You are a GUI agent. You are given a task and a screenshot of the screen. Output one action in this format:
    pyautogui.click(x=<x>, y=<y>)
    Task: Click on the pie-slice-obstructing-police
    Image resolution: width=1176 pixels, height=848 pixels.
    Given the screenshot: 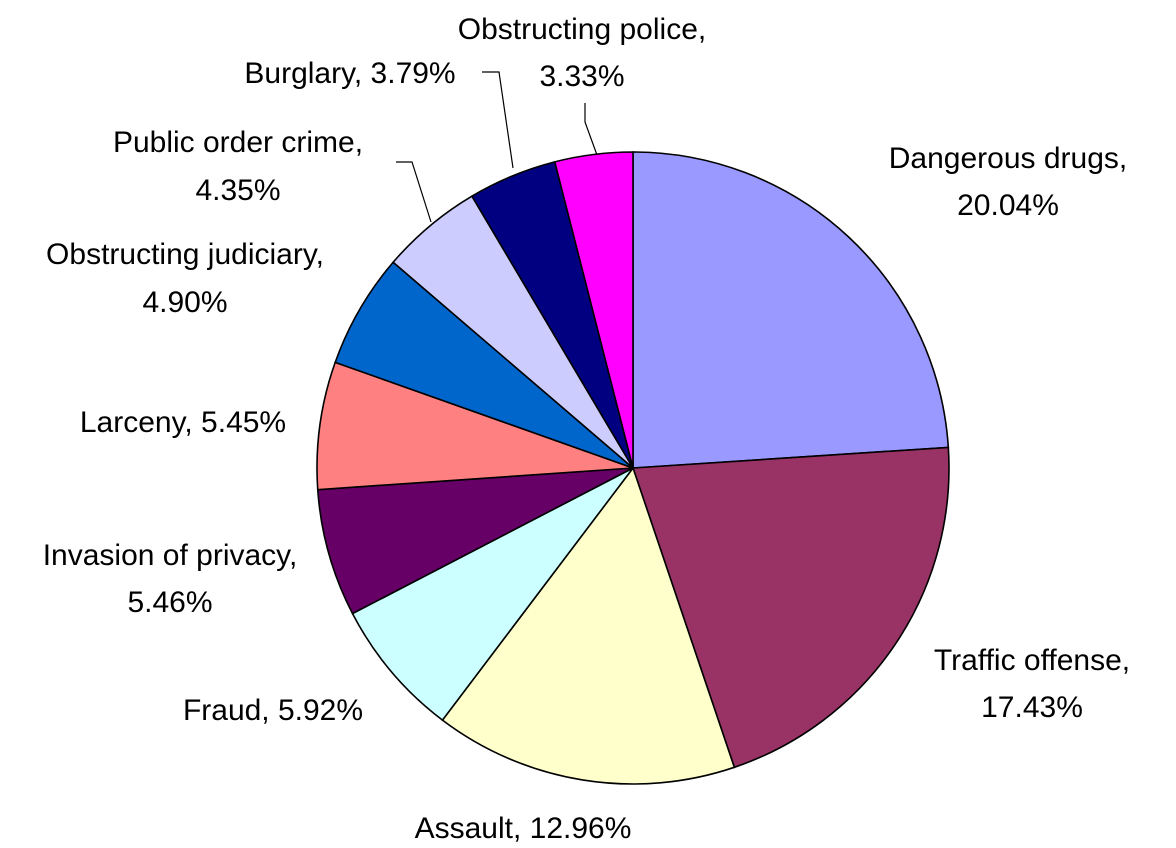 What is the action you would take?
    pyautogui.click(x=593, y=310)
    